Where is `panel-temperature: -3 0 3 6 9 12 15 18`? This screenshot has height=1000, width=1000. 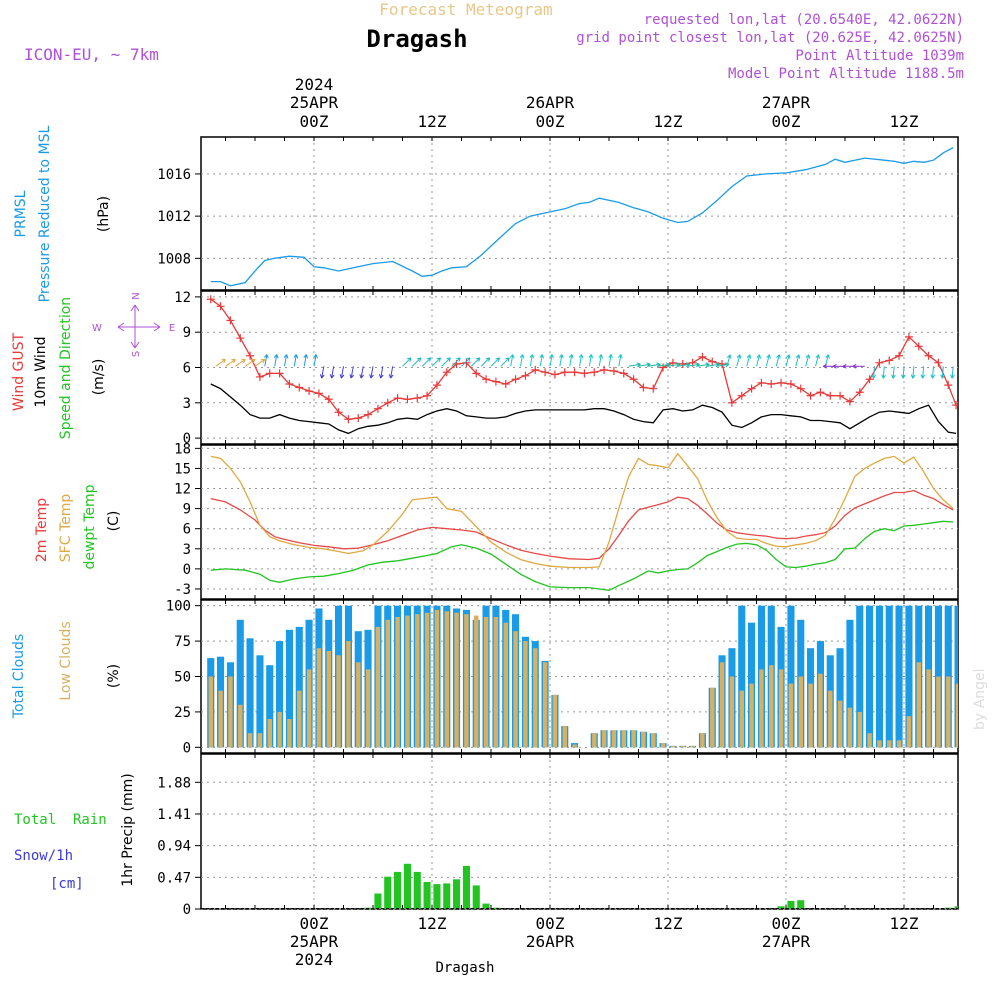
panel-temperature: -3 0 3 6 9 12 15 18 is located at coordinates (566, 520).